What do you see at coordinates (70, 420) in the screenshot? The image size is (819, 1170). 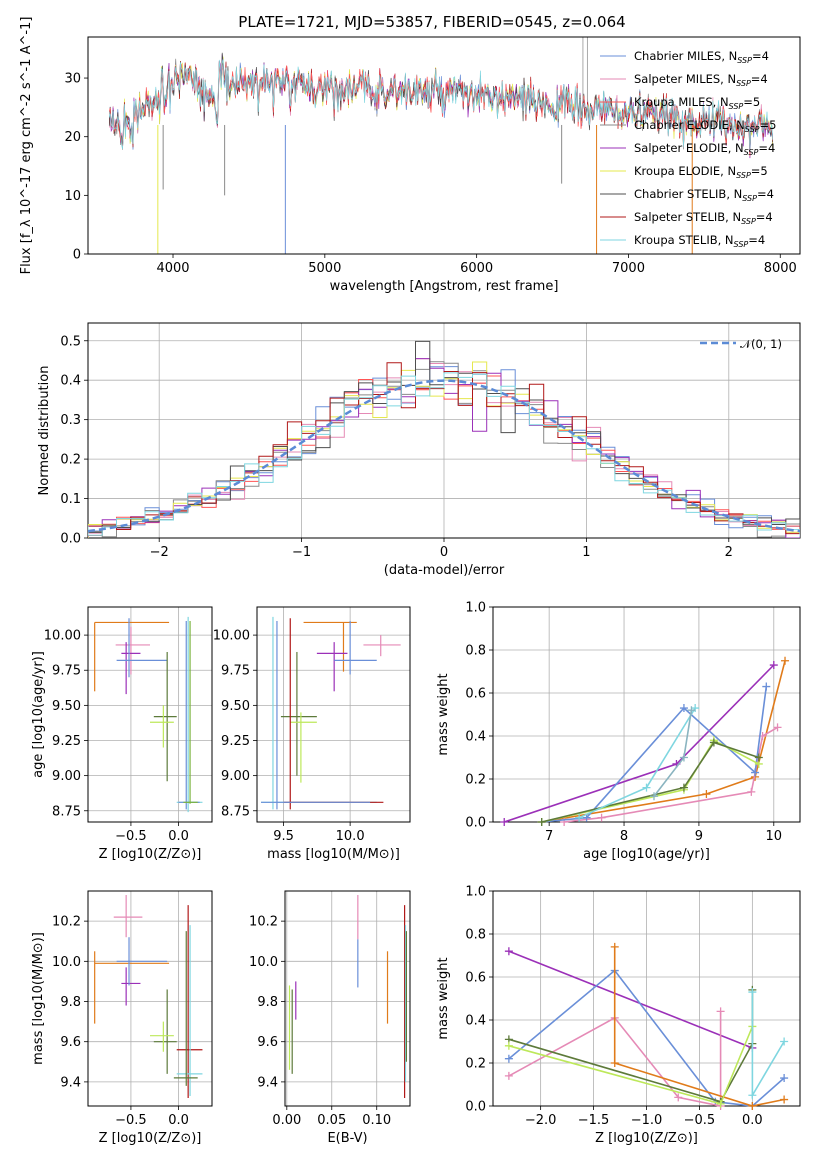 I see `y-tick-label: 0.3` at bounding box center [70, 420].